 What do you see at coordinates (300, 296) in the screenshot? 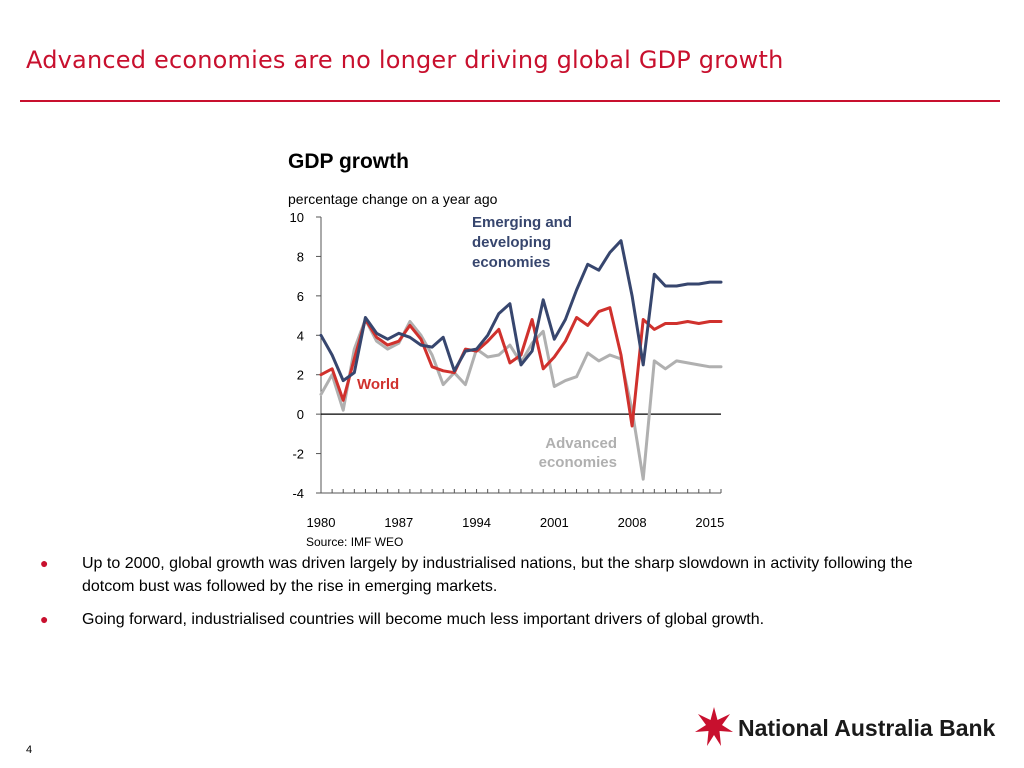
I see `y-tick-label: 6` at bounding box center [300, 296].